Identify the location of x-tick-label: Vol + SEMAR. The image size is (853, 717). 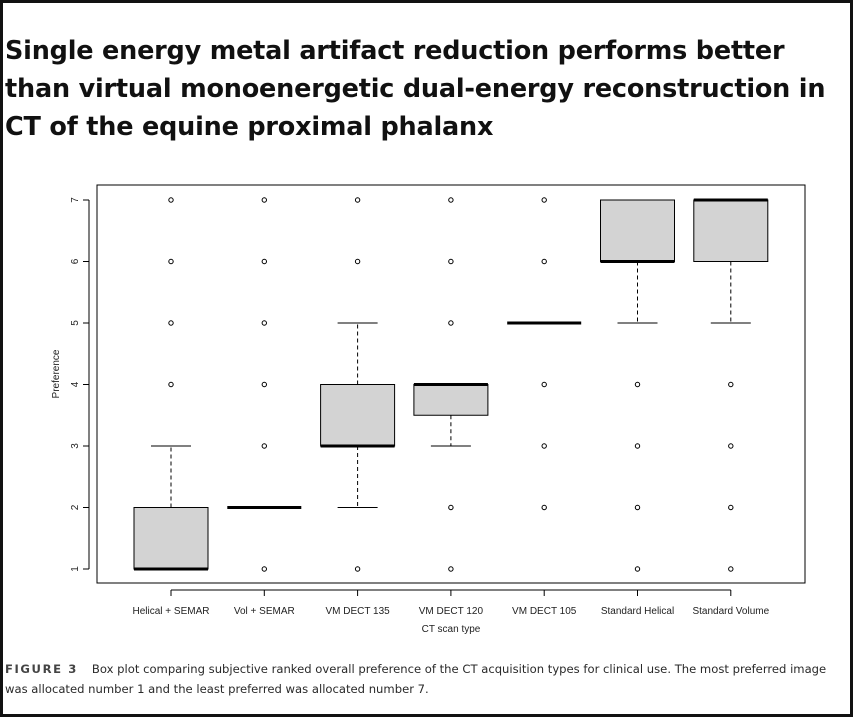
(264, 611).